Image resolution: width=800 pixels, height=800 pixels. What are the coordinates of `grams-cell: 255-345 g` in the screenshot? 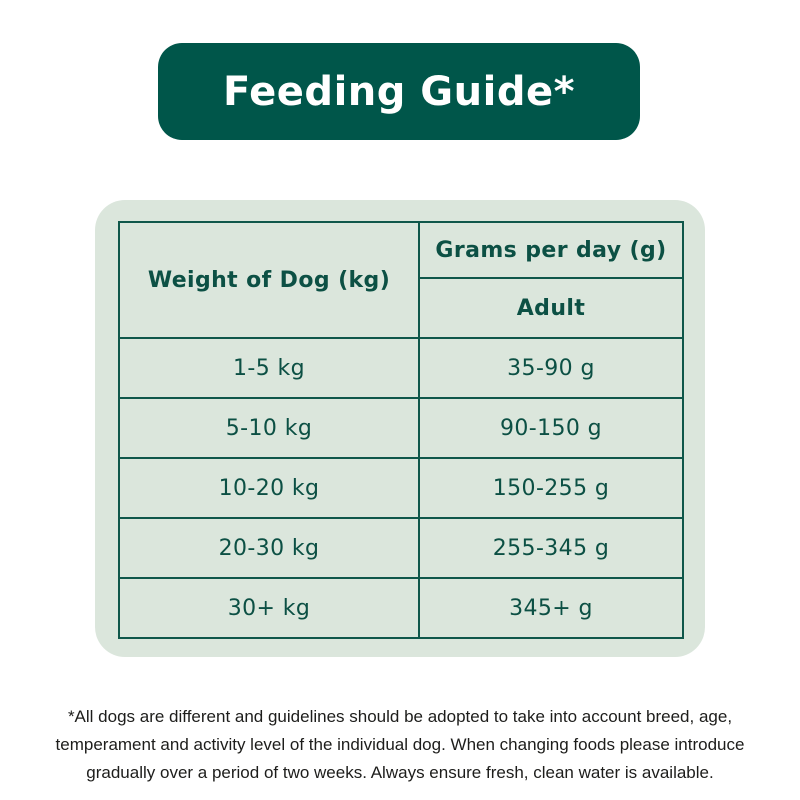 It's located at (551, 548).